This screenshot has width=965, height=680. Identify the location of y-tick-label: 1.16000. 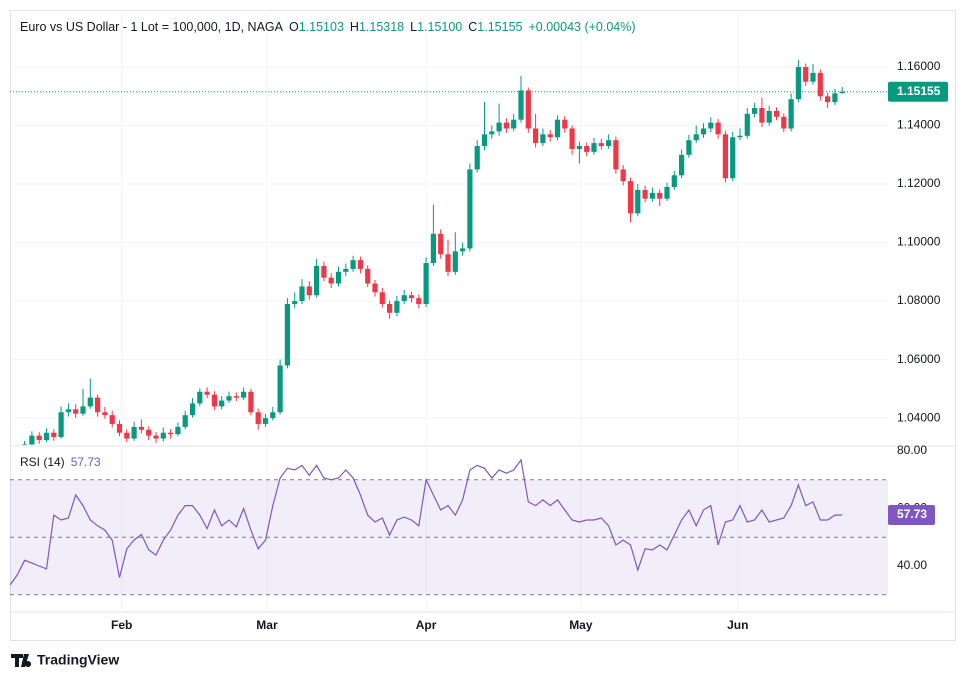
(919, 66).